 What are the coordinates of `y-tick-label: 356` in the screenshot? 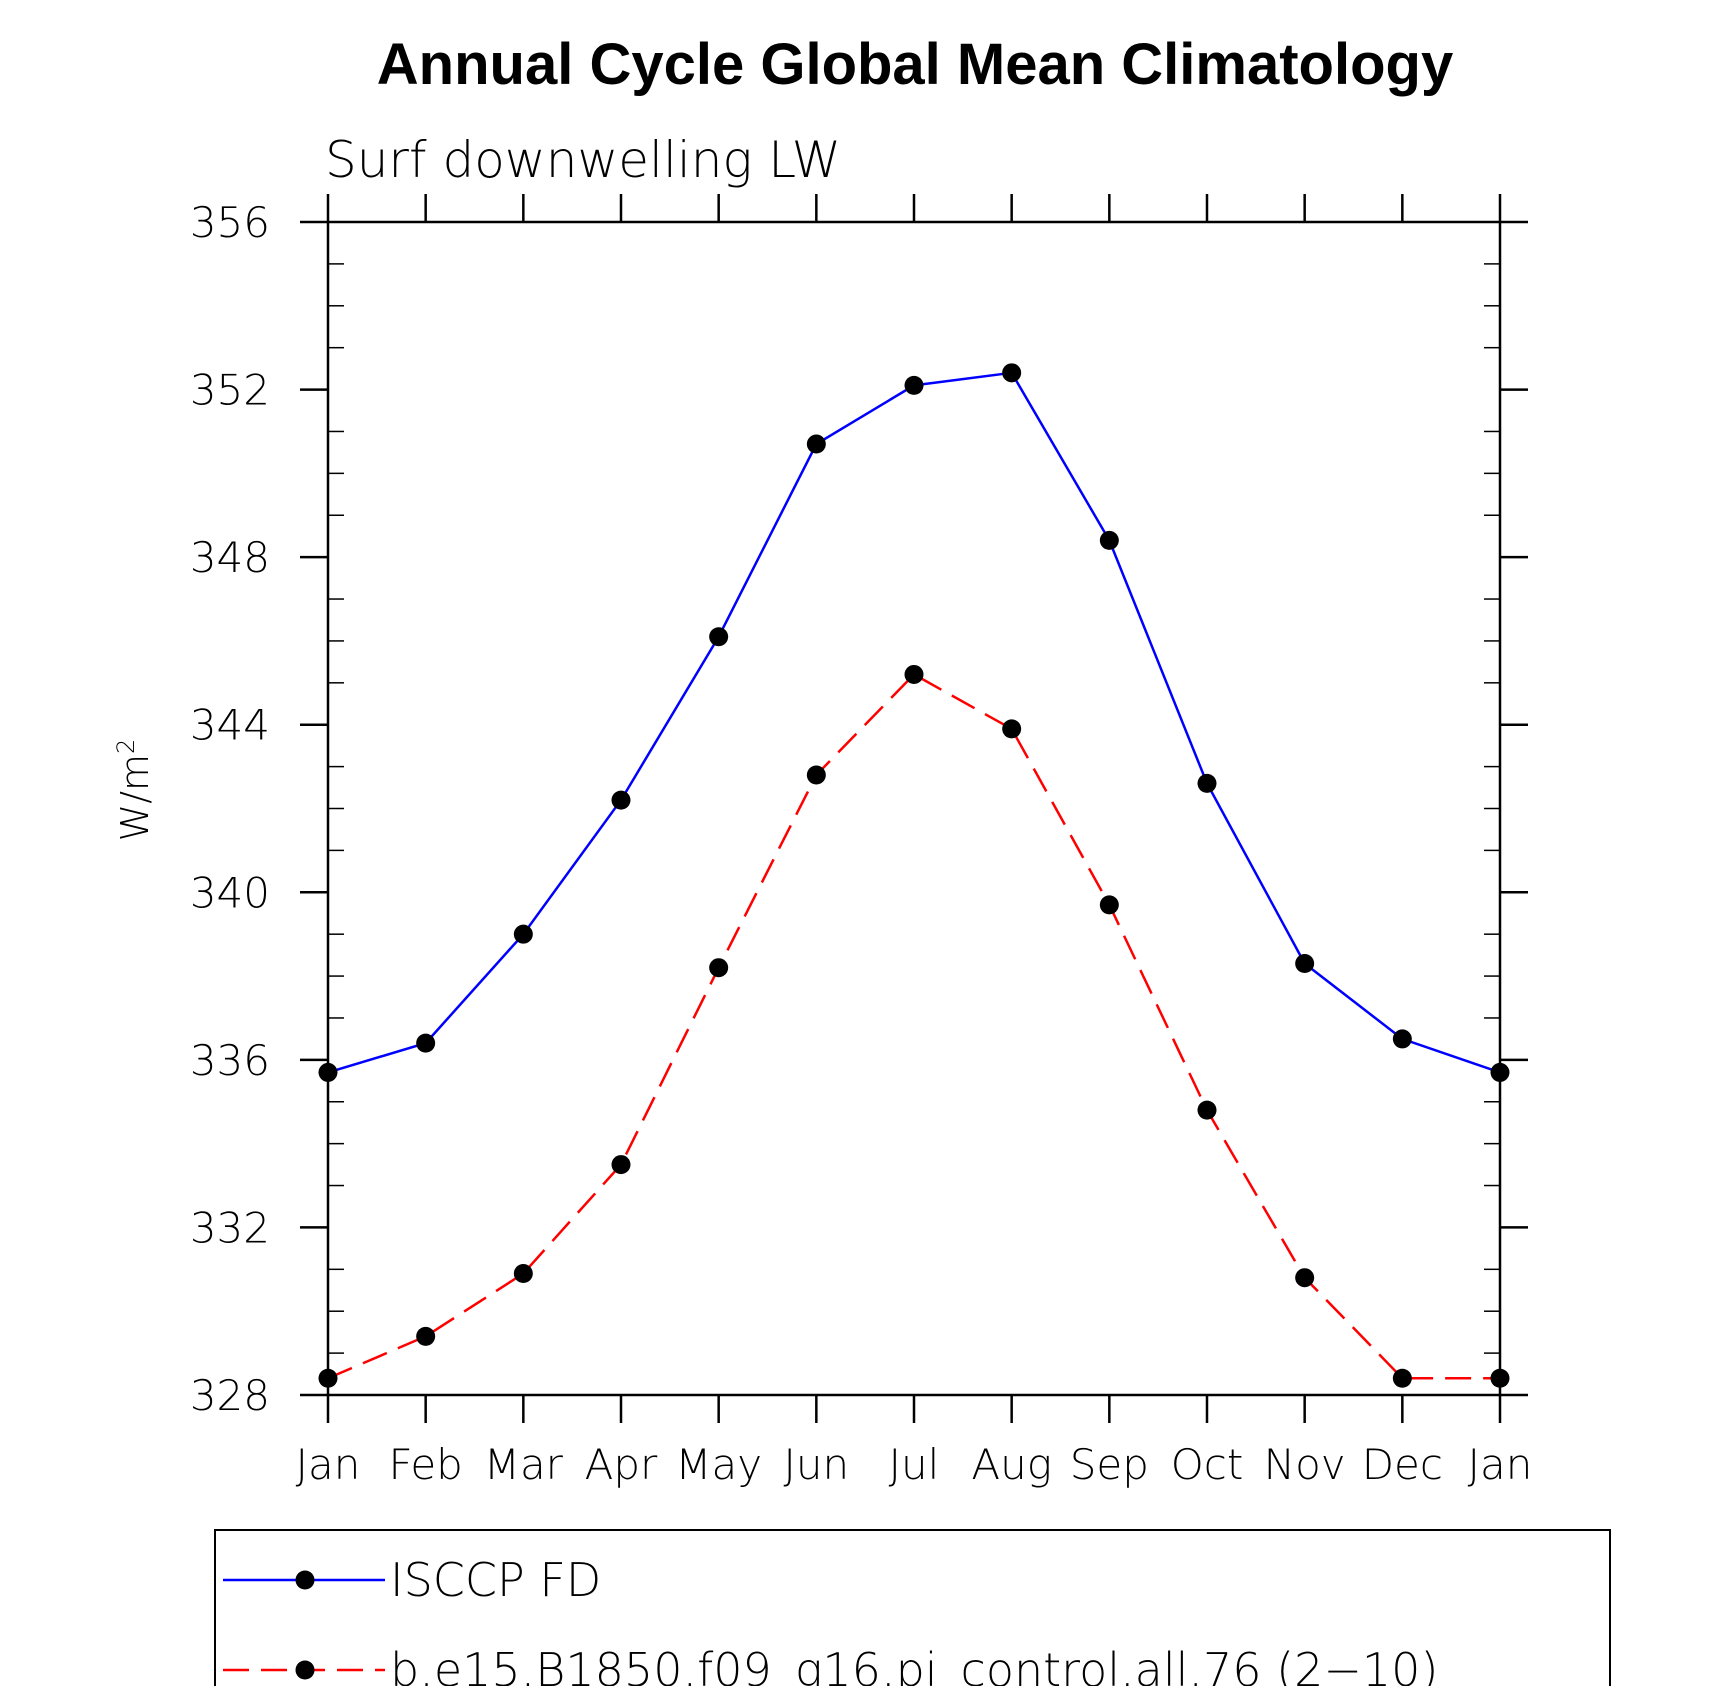 It's located at (230, 222).